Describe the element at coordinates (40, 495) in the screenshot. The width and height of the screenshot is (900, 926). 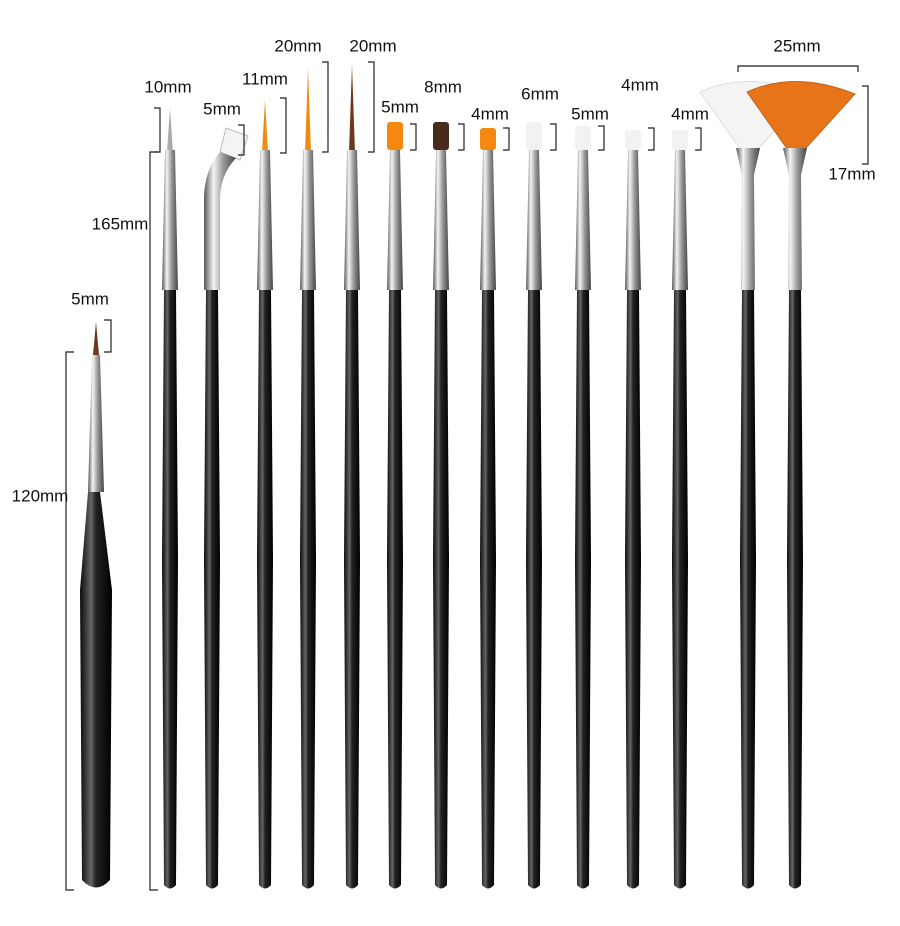
I see `size-label: 120mm` at that location.